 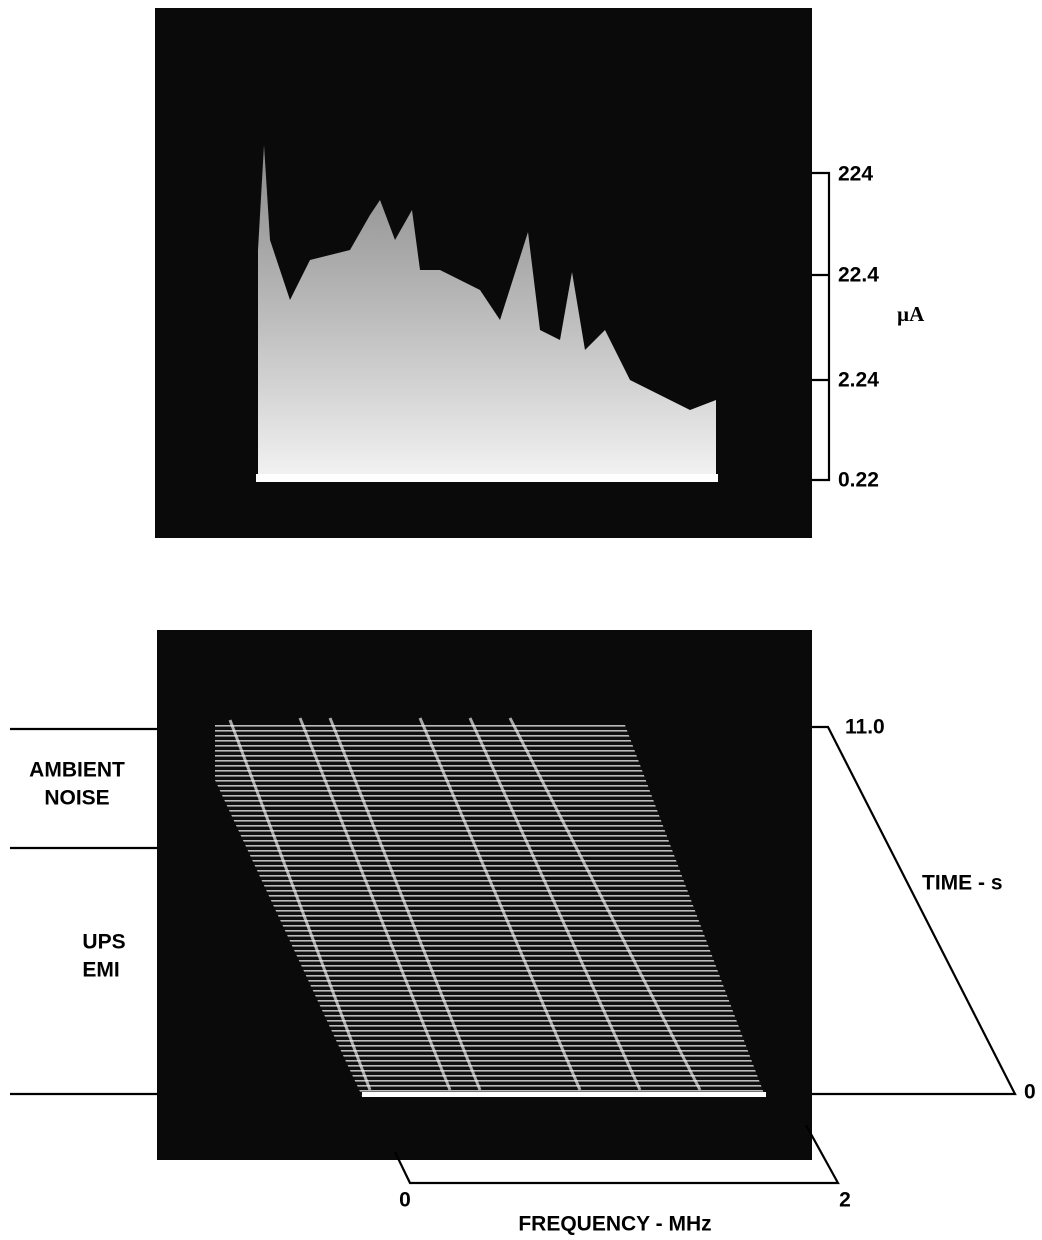 What do you see at coordinates (845, 1200) in the screenshot?
I see `frequency-end: 2` at bounding box center [845, 1200].